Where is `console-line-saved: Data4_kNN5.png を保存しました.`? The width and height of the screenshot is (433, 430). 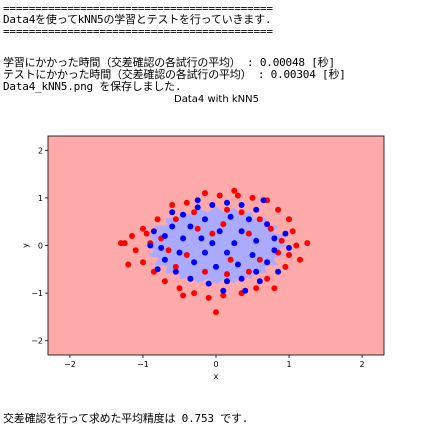 console-line-saved: Data4_kNN5.png を保存しました. is located at coordinates (92, 86).